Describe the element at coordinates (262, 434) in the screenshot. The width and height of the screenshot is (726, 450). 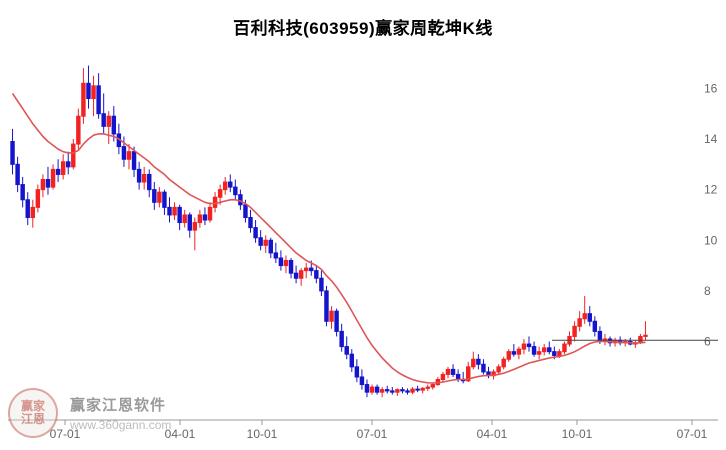
I see `x-tick-label: 10-01` at that location.